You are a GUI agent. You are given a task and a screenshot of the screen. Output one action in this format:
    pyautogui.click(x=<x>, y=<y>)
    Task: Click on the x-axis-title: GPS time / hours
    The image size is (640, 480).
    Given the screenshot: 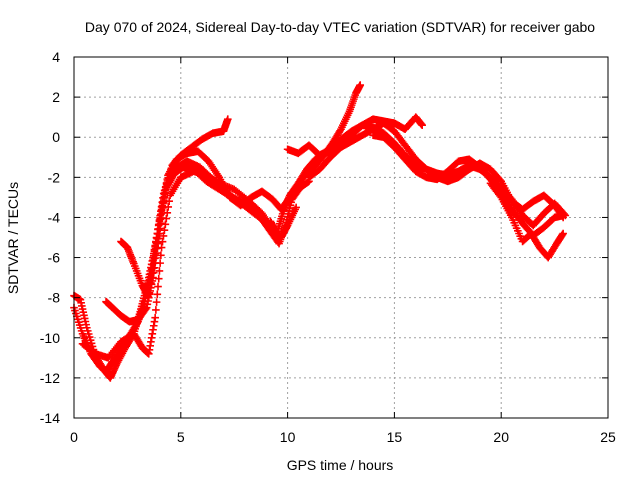 What is the action you would take?
    pyautogui.click(x=340, y=465)
    